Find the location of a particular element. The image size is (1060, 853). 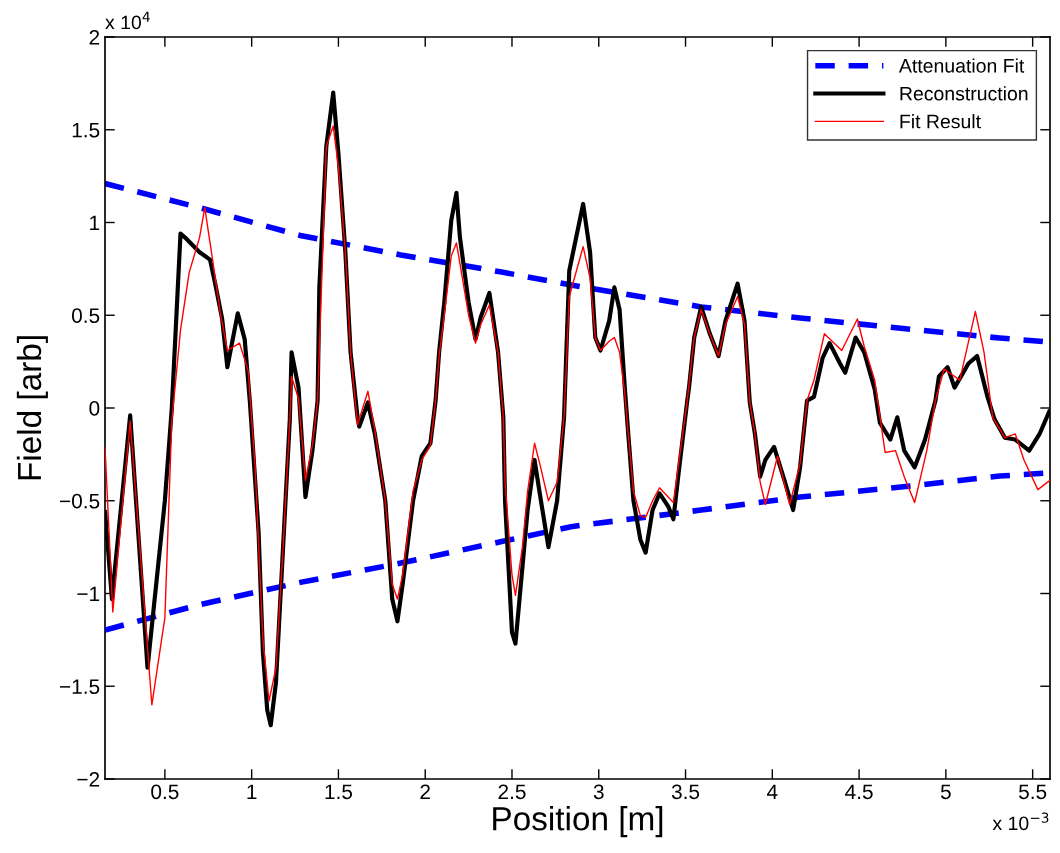

y-tick-label: −1 is located at coordinates (88, 594).